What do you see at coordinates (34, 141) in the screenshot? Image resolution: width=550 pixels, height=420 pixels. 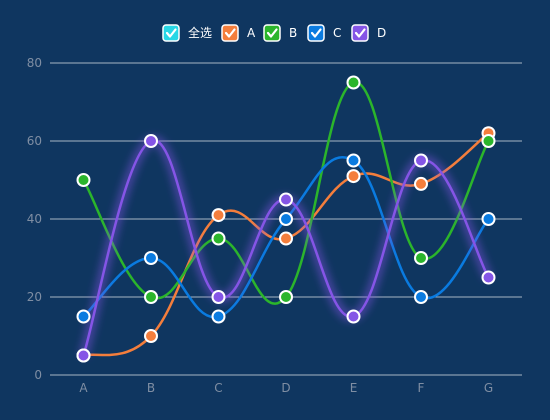 I see `y-tick-label: 60` at bounding box center [34, 141].